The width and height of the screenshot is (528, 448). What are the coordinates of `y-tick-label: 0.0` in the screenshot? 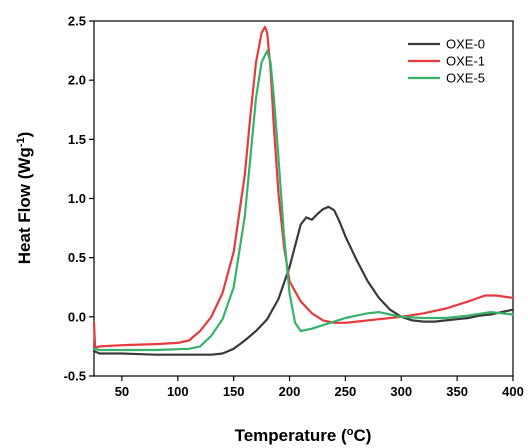 It's located at (77, 316).